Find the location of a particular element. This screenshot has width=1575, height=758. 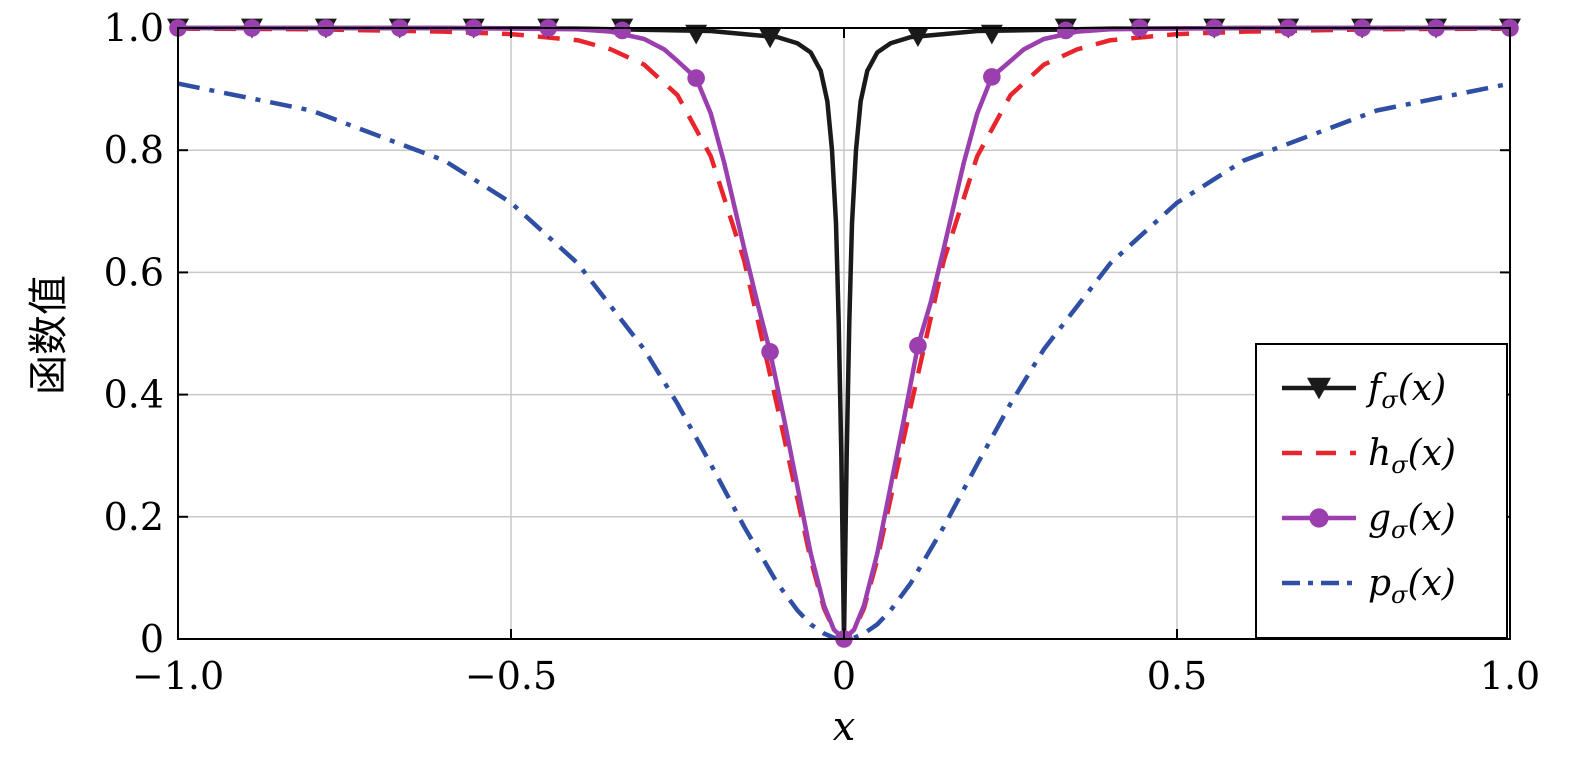

legend-item: pσ(x) is located at coordinates (1369, 586).